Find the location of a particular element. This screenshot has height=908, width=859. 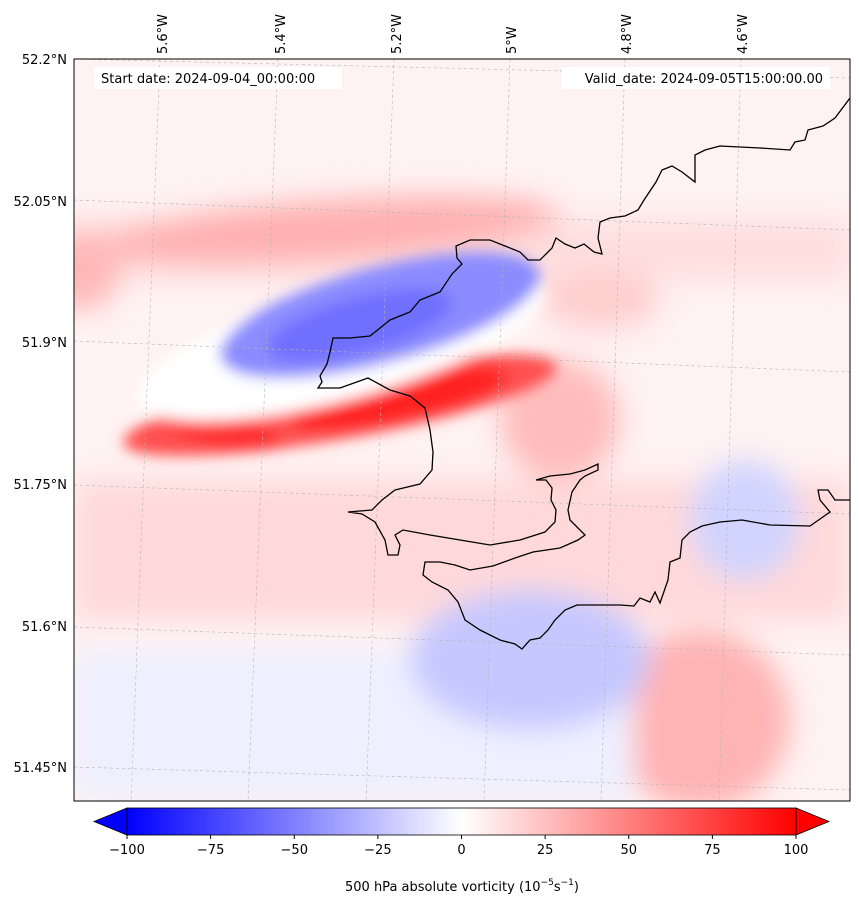

start-date-label: Start date: 2024-09-04_00:00:00 is located at coordinates (208, 79).